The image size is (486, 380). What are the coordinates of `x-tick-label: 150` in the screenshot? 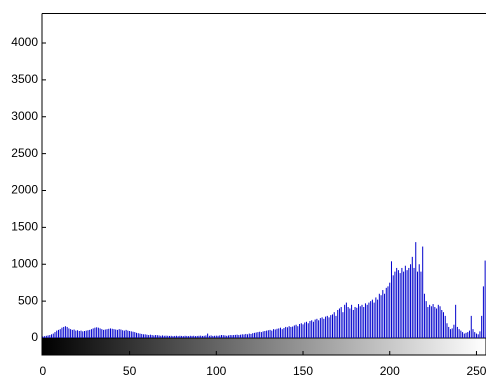 It's located at (303, 371).